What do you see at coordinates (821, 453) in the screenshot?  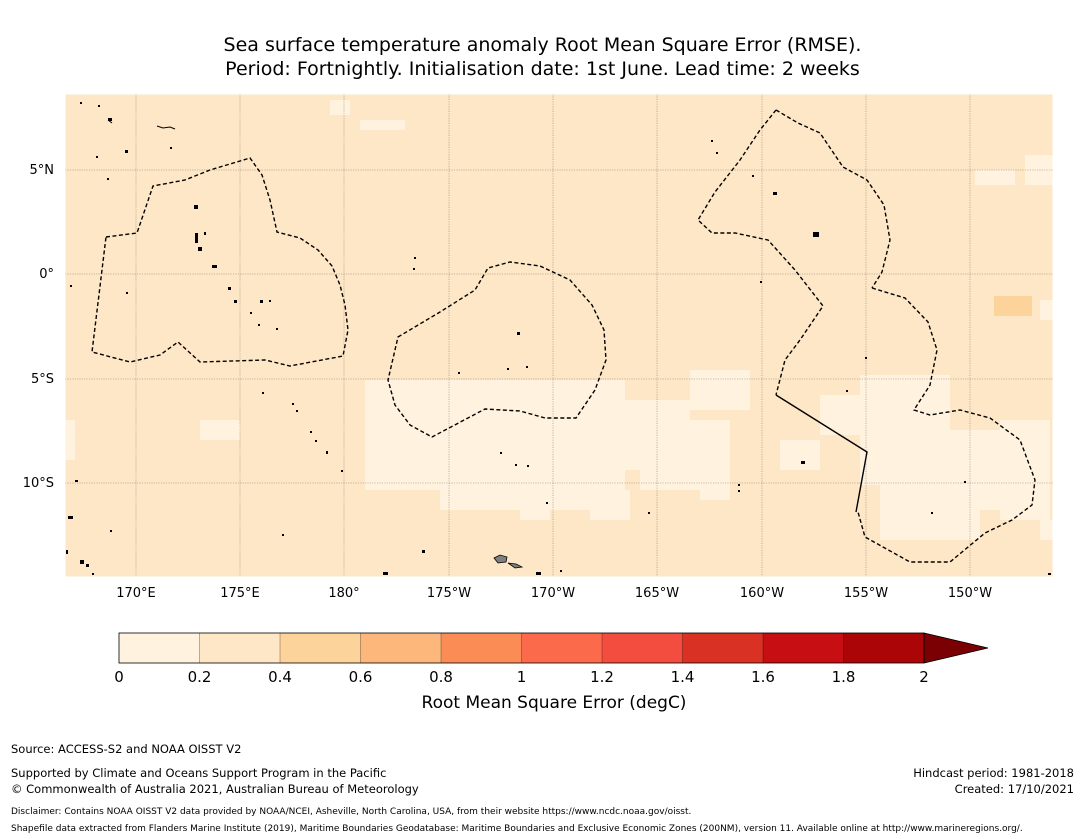 I see `boundary-solid` at bounding box center [821, 453].